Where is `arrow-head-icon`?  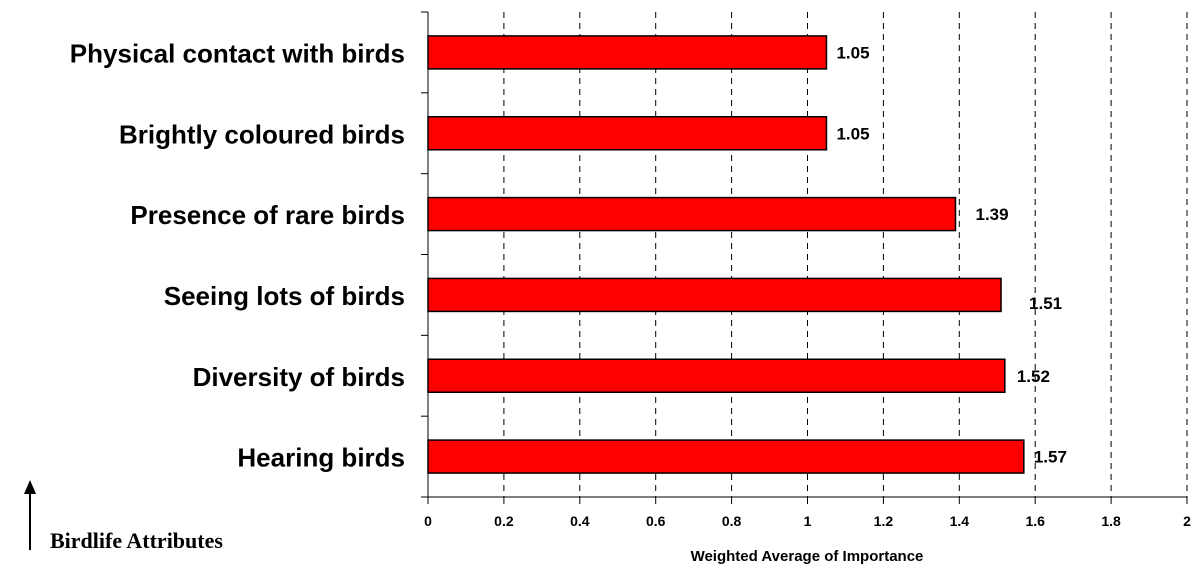 arrow-head-icon is located at coordinates (30, 487).